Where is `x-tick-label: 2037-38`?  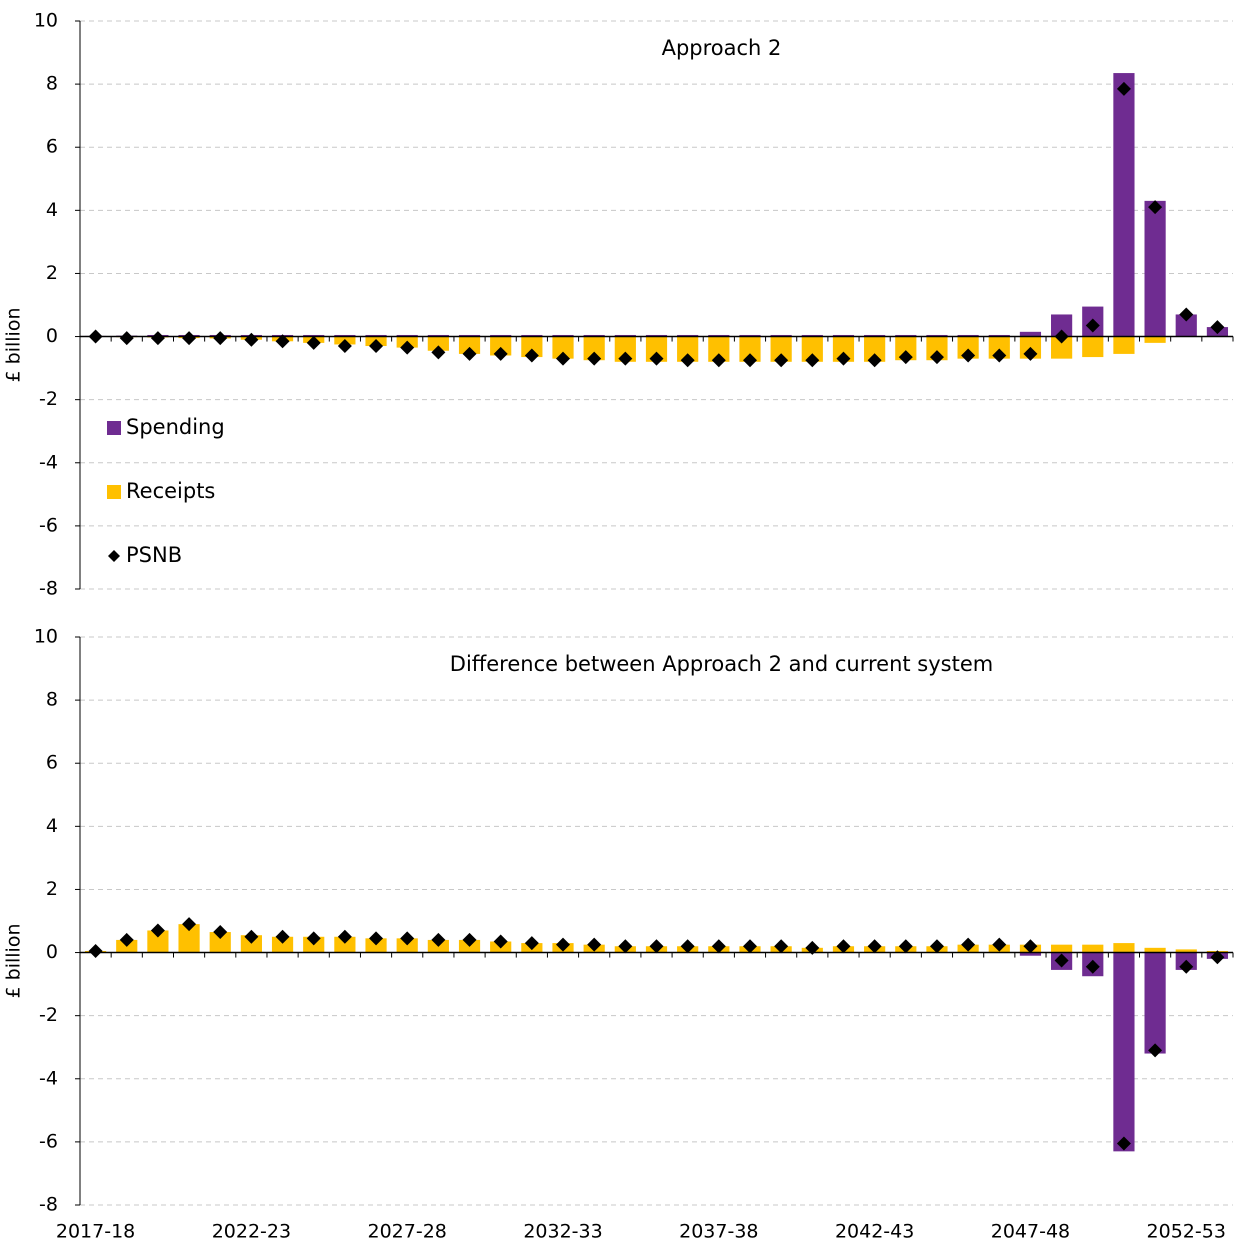 x-tick-label: 2037-38 is located at coordinates (718, 1232).